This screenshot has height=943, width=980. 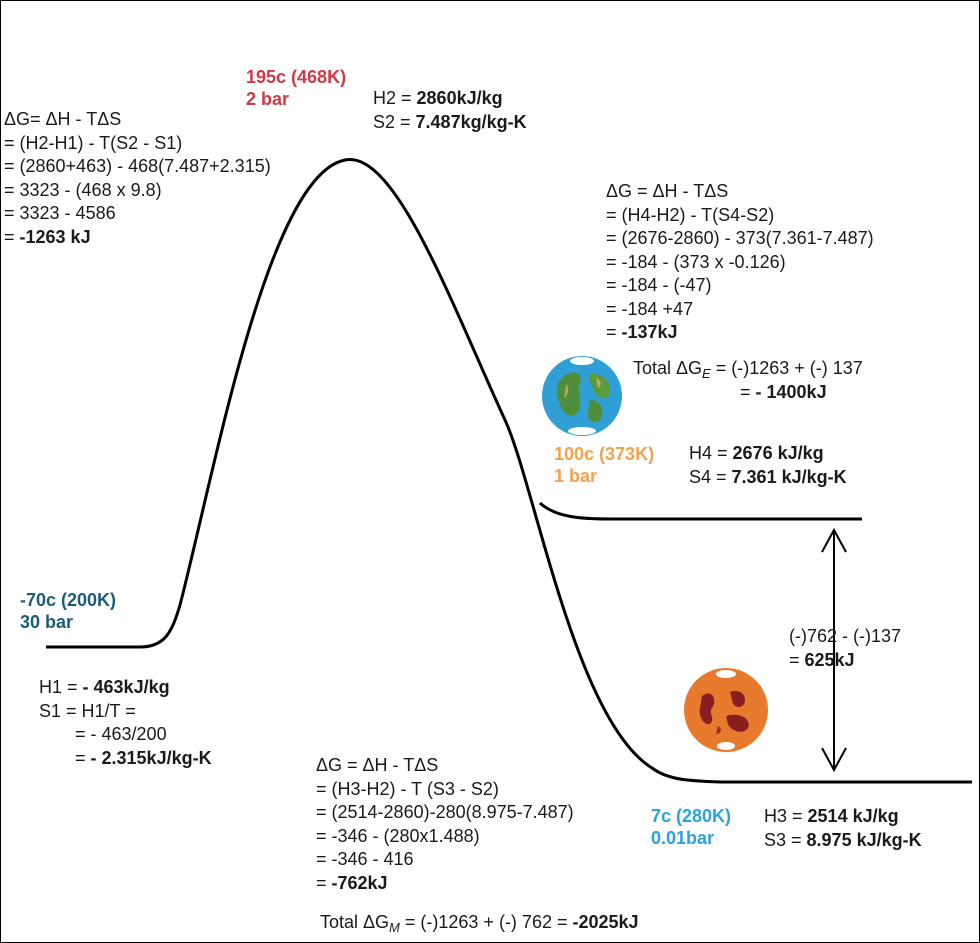 What do you see at coordinates (12, 236) in the screenshot?
I see `calc-left-line-6-prefix: =` at bounding box center [12, 236].